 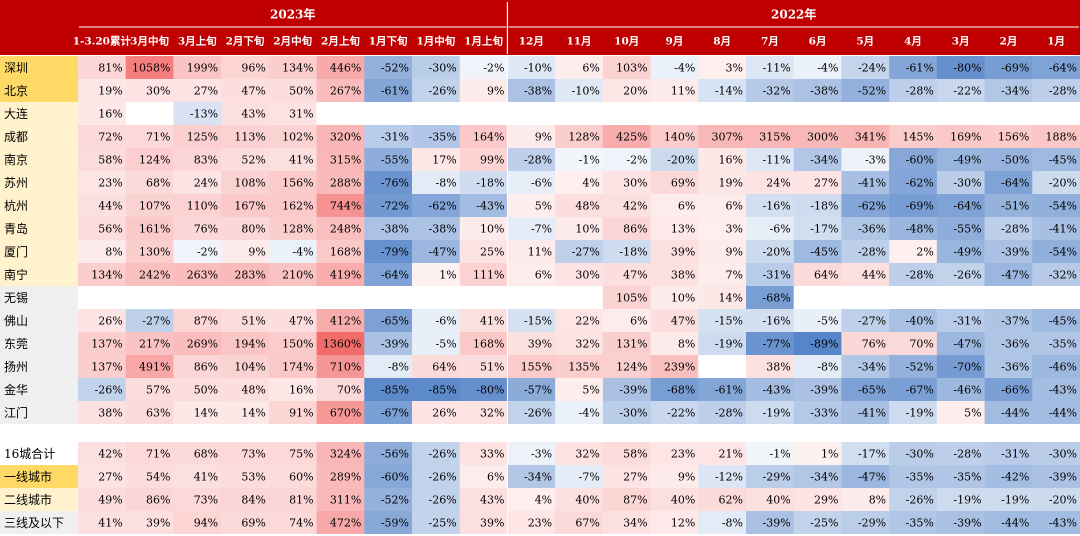 I want to click on cell-label-16-5: 324%, so click(x=345, y=454).